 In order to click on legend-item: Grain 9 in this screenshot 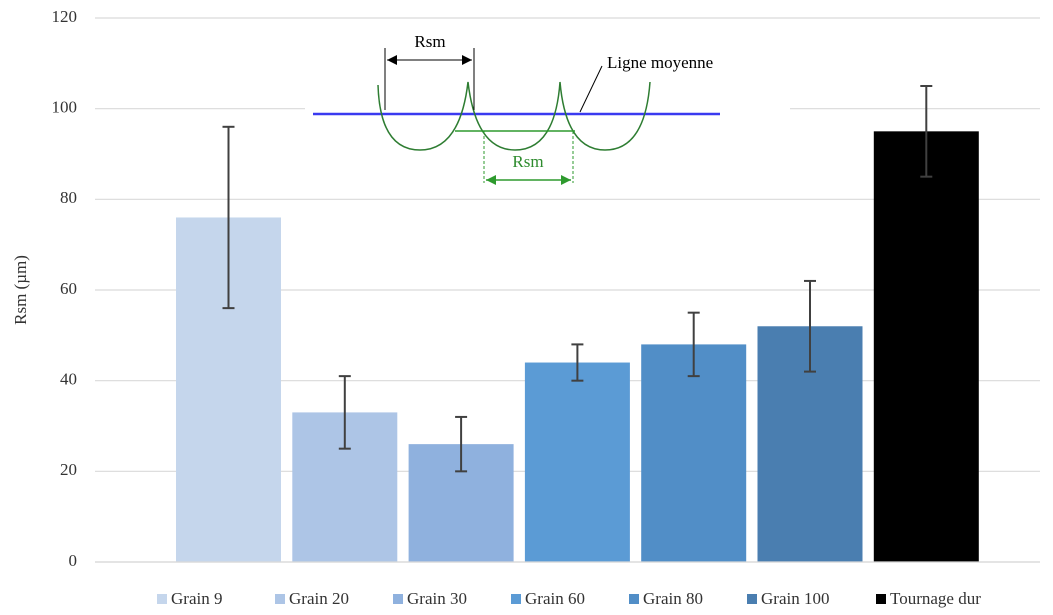, I will do `click(189, 598)`.